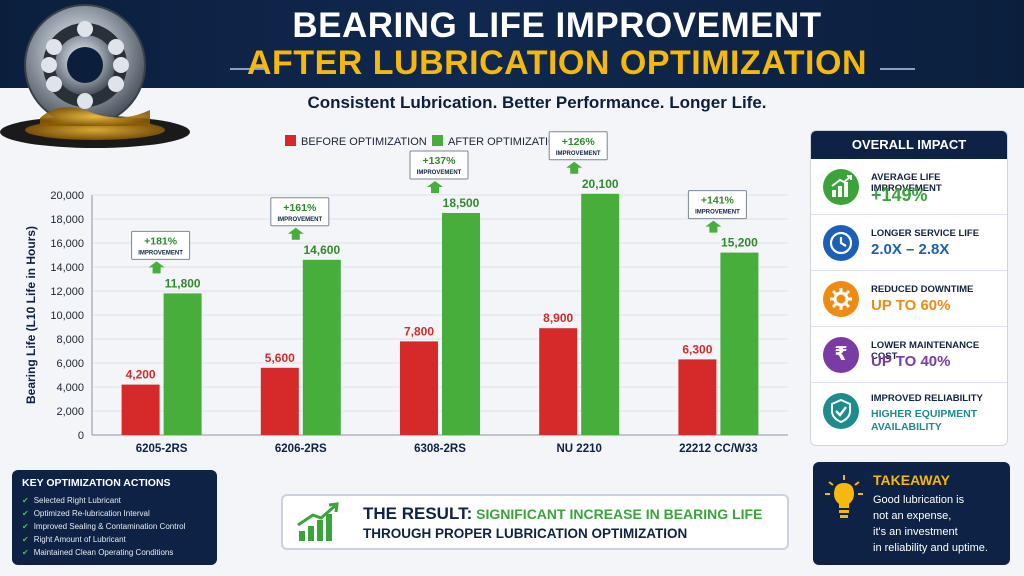 This screenshot has width=1024, height=576. Describe the element at coordinates (739, 243) in the screenshot. I see `data-label-after: 15,200` at that location.